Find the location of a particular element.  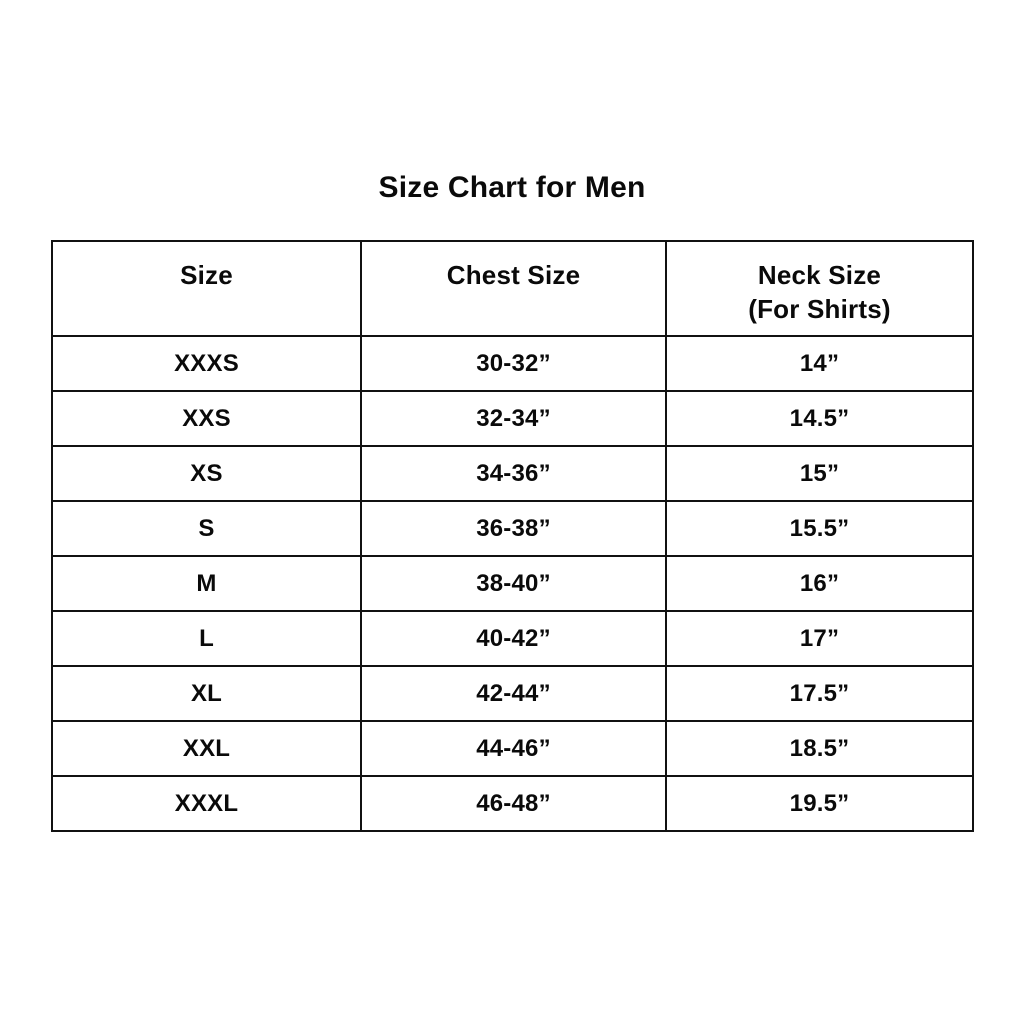

cell-neck: 17” is located at coordinates (819, 638).